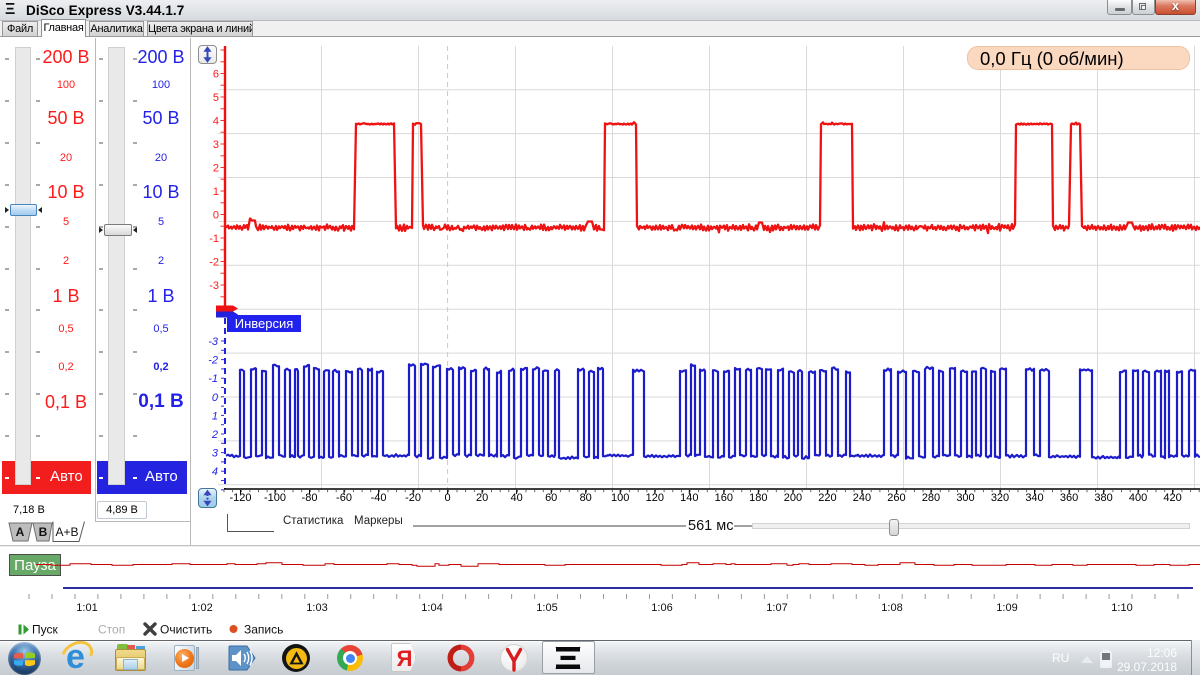  I want to click on svg-text: 1:02, so click(201, 608).